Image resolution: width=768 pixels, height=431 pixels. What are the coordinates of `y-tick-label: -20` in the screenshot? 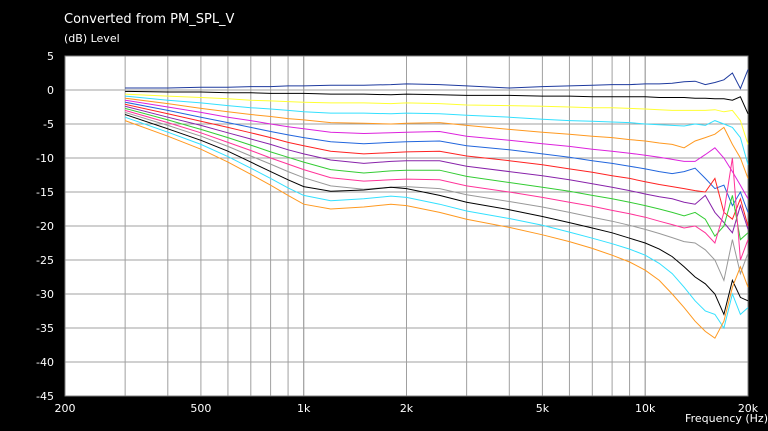 It's located at (45, 226).